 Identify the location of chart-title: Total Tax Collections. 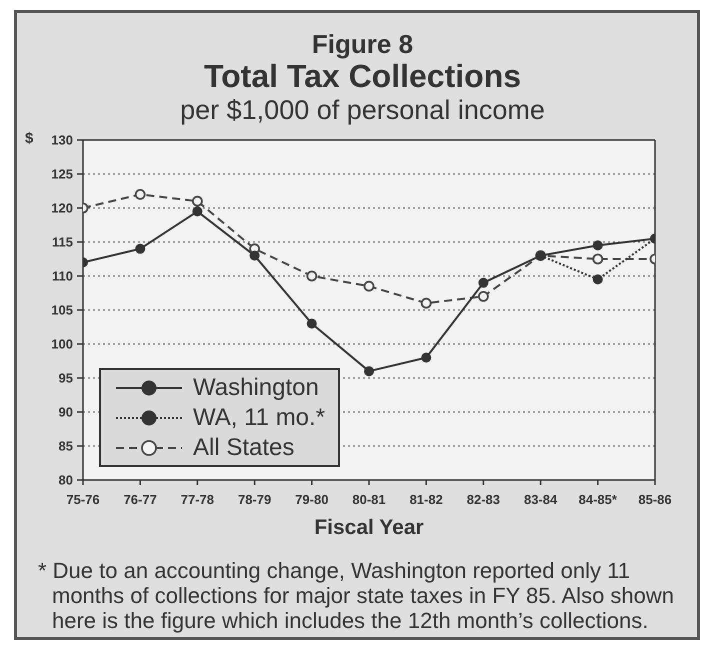
(362, 76).